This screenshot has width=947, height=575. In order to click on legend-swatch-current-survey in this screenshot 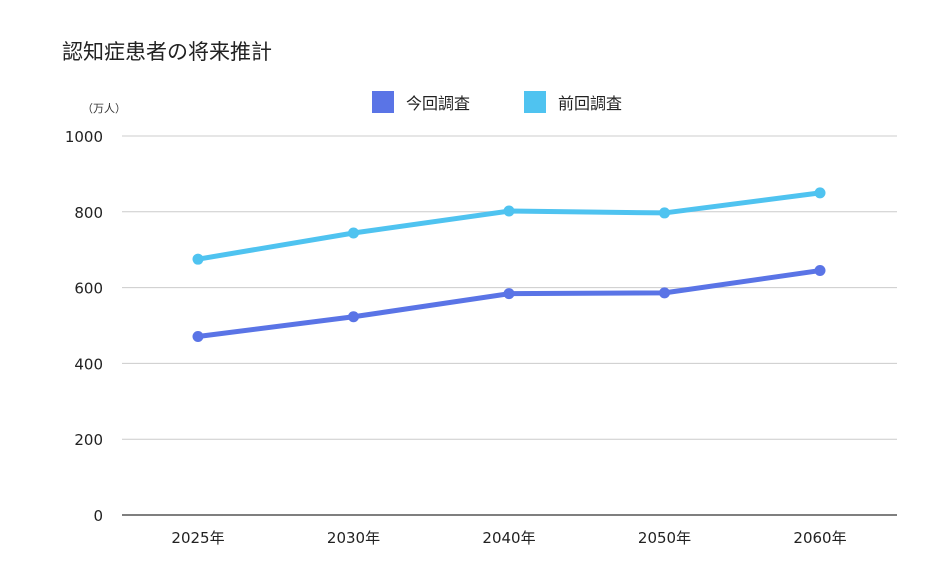, I will do `click(383, 102)`.